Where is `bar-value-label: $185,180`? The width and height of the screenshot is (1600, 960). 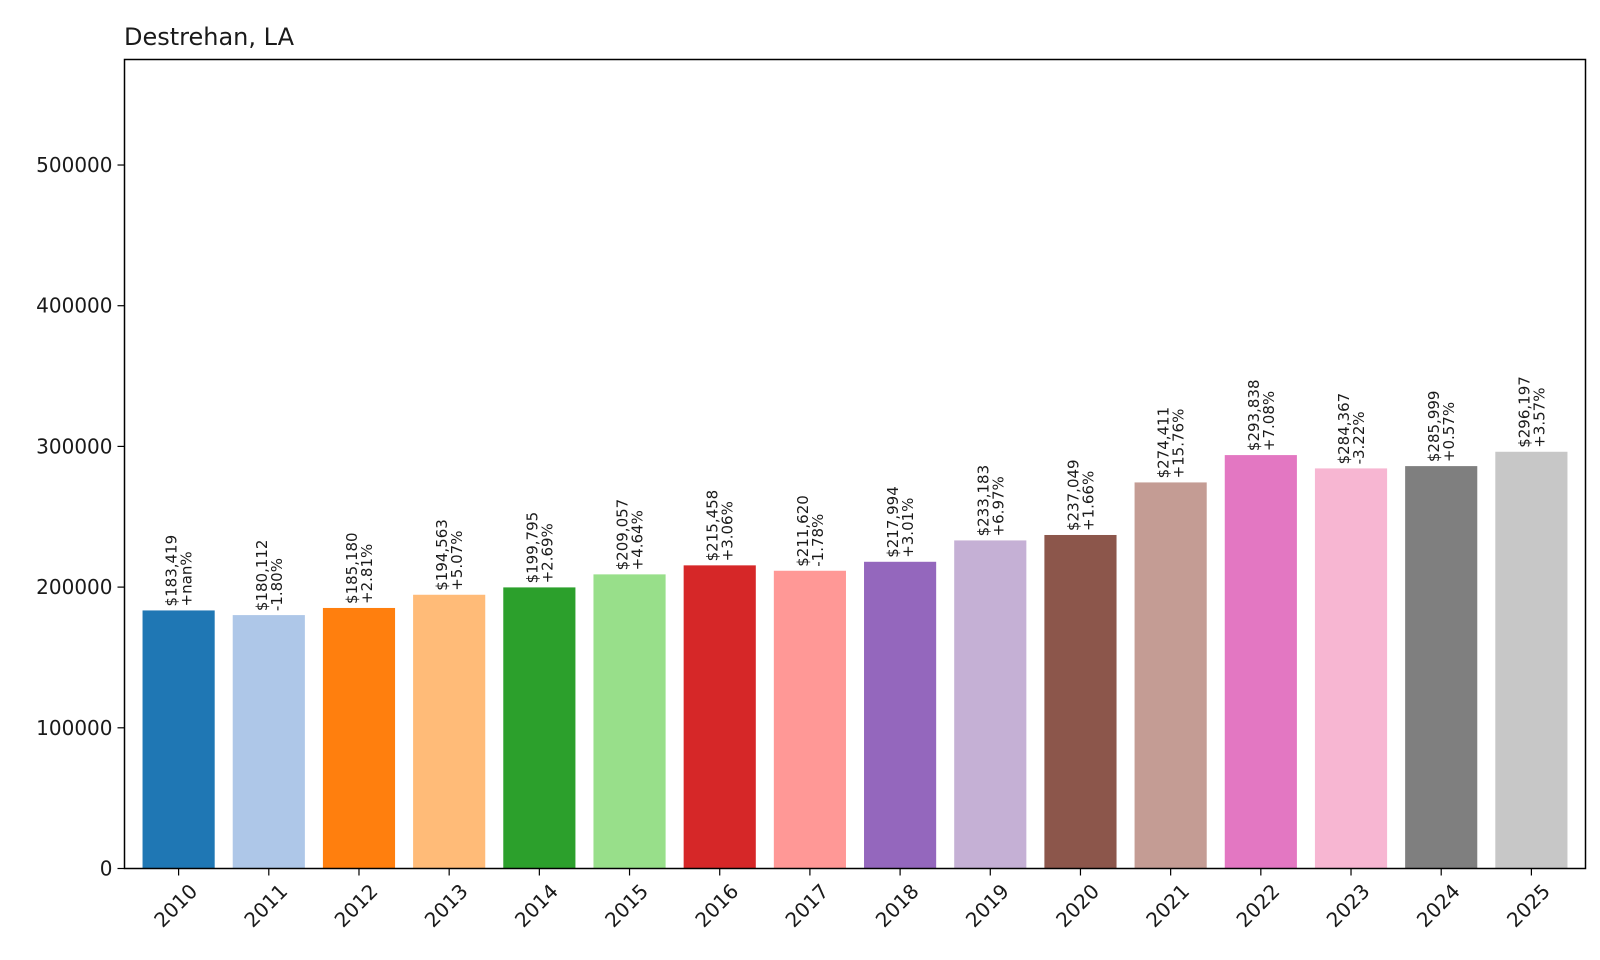 bar-value-label: $185,180 is located at coordinates (352, 568).